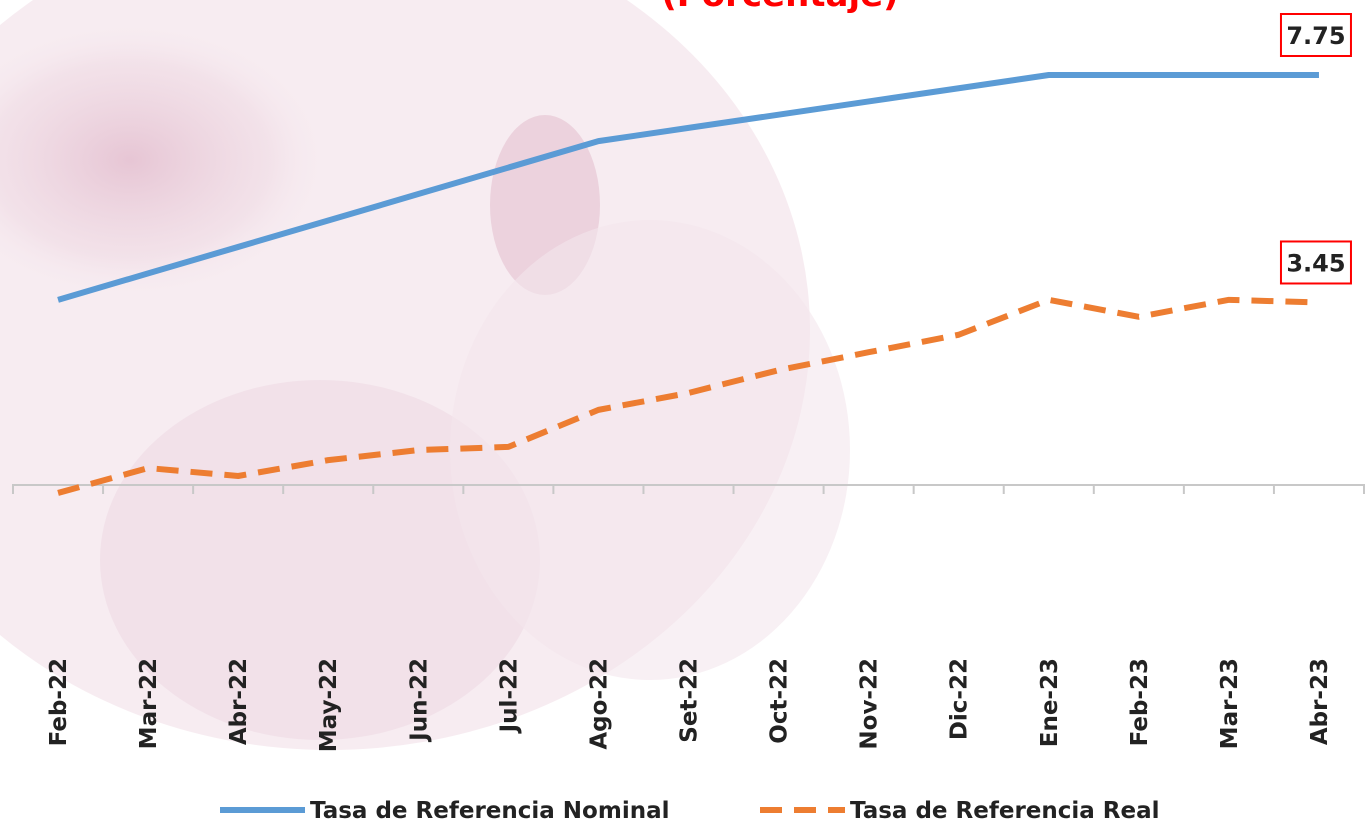 This screenshot has height=827, width=1369. Describe the element at coordinates (1140, 702) in the screenshot. I see `x-tick-label: Feb-23` at that location.